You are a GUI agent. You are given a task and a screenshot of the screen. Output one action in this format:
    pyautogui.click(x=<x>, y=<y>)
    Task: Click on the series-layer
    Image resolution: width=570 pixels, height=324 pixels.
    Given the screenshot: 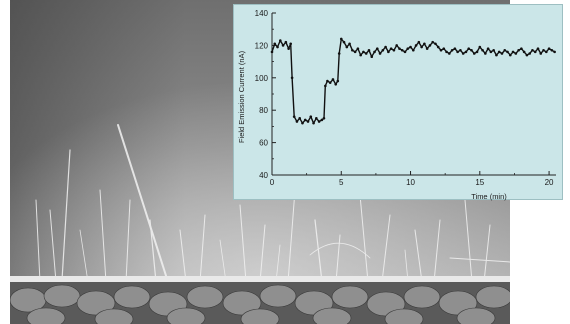 What is the action you would take?
    pyautogui.click(x=413, y=81)
    